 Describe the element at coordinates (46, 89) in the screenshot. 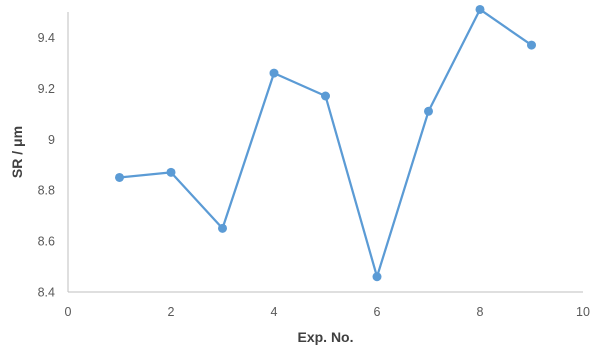

I see `y-tick-label: 9.2` at that location.